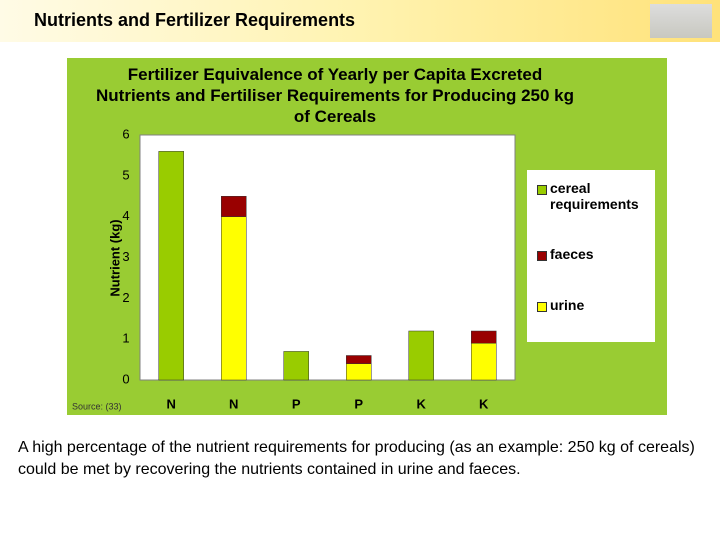 The image size is (720, 540). What do you see at coordinates (125, 133) in the screenshot?
I see `y-tick-label: 6` at bounding box center [125, 133].